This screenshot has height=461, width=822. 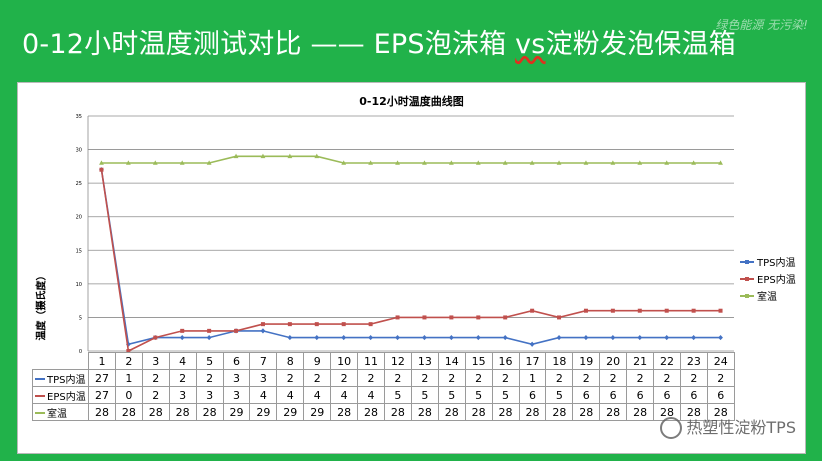 What do you see at coordinates (720, 361) in the screenshot?
I see `x-tick-label: 24` at bounding box center [720, 361].